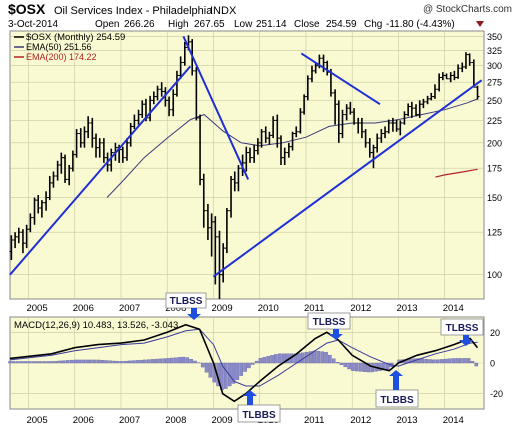 This screenshot has height=434, width=520. Describe the element at coordinates (178, 24) in the screenshot. I see `high-label: High` at that location.